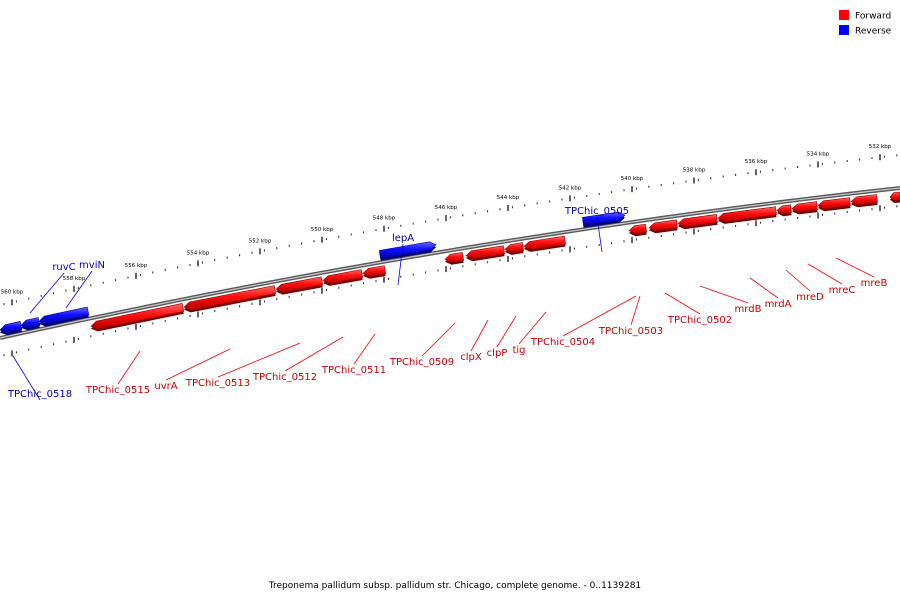  I want to click on gene-mrdb-label: mrdB, so click(748, 309).